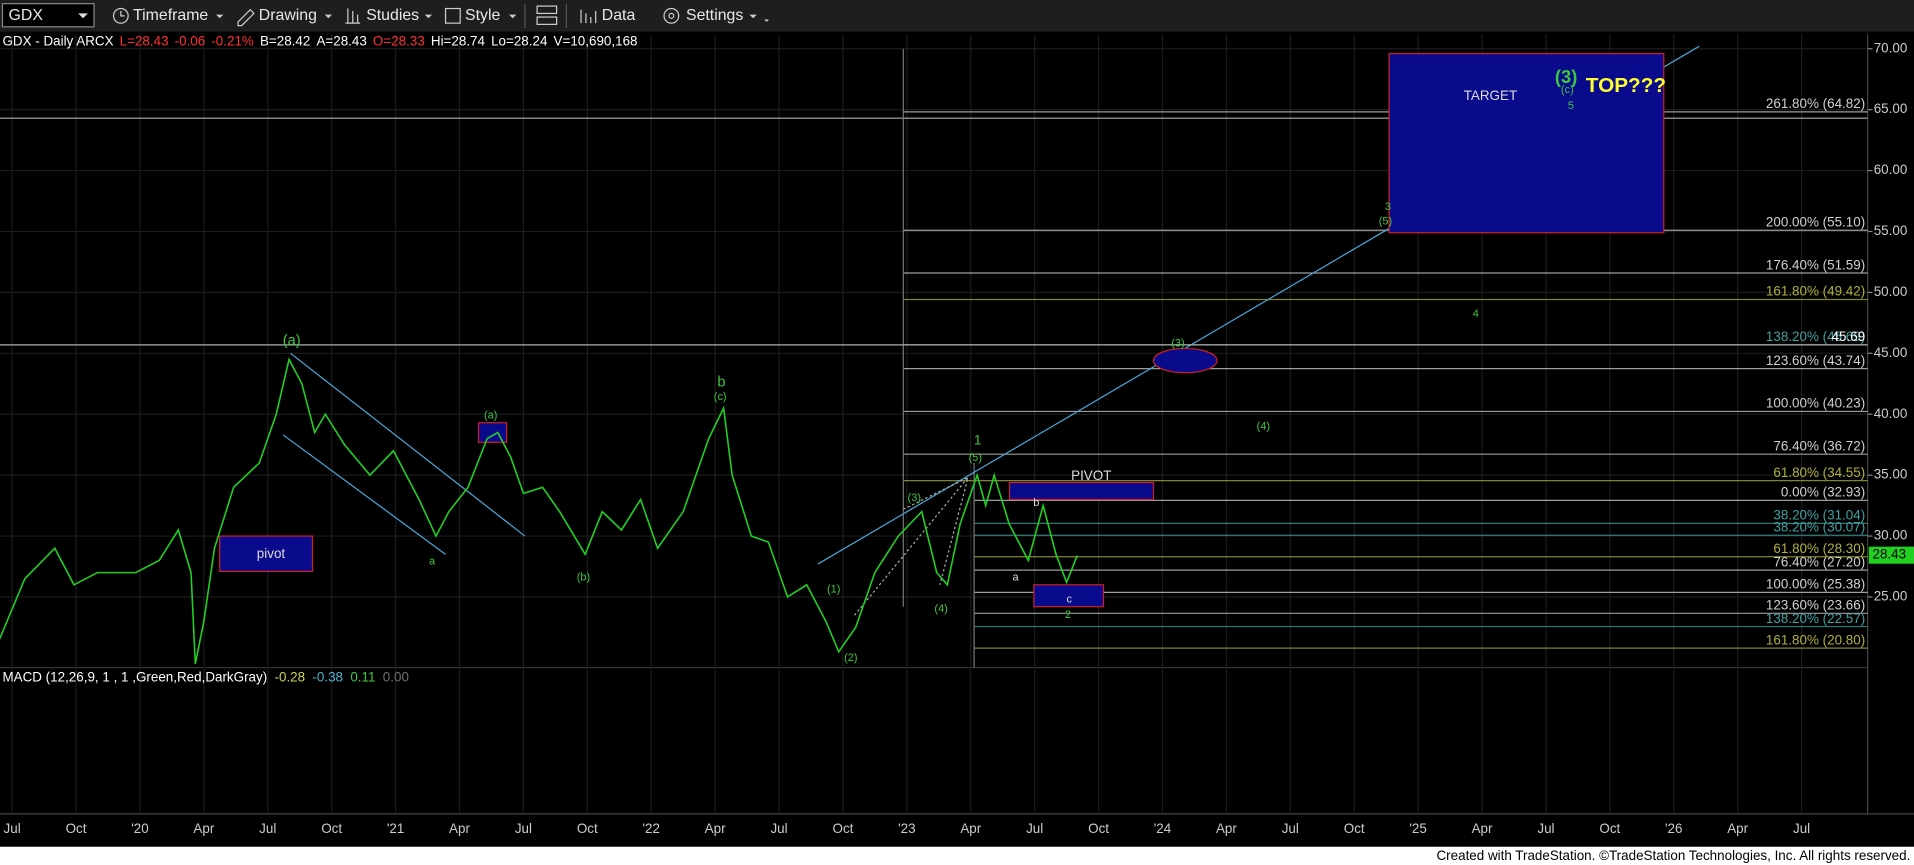 This screenshot has height=865, width=1914. What do you see at coordinates (1418, 828) in the screenshot?
I see `x-tick-label: '25` at bounding box center [1418, 828].